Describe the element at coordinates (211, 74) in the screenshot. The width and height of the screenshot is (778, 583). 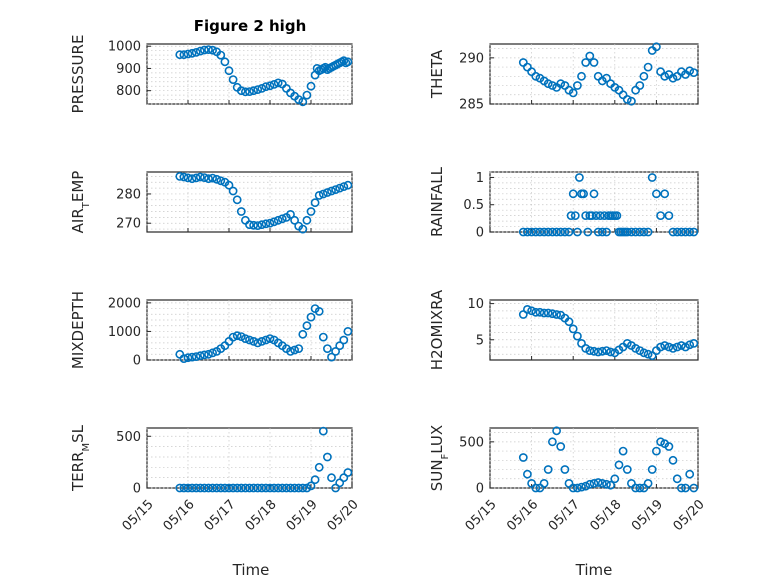
I see `panel-top-left: 800 900 1000 PRESSURE` at that location.